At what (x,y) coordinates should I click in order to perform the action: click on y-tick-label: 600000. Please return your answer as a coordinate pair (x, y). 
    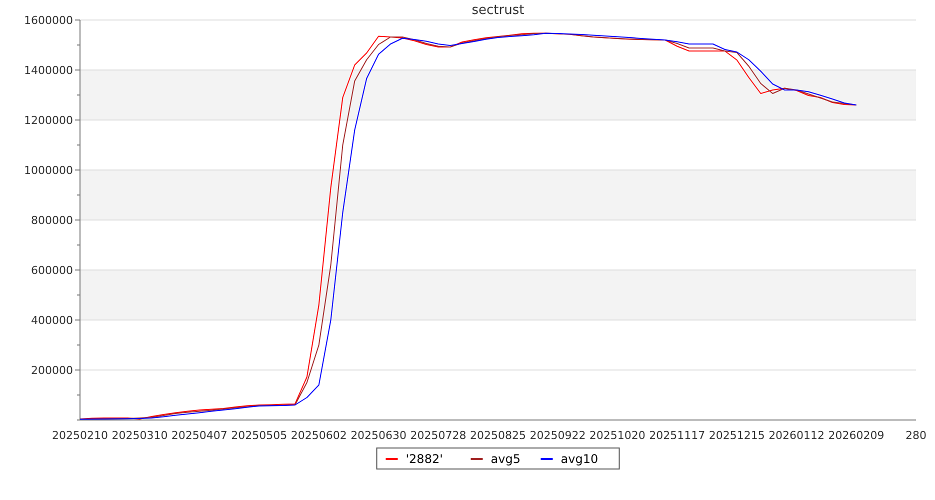
    Looking at the image, I should click on (52, 270).